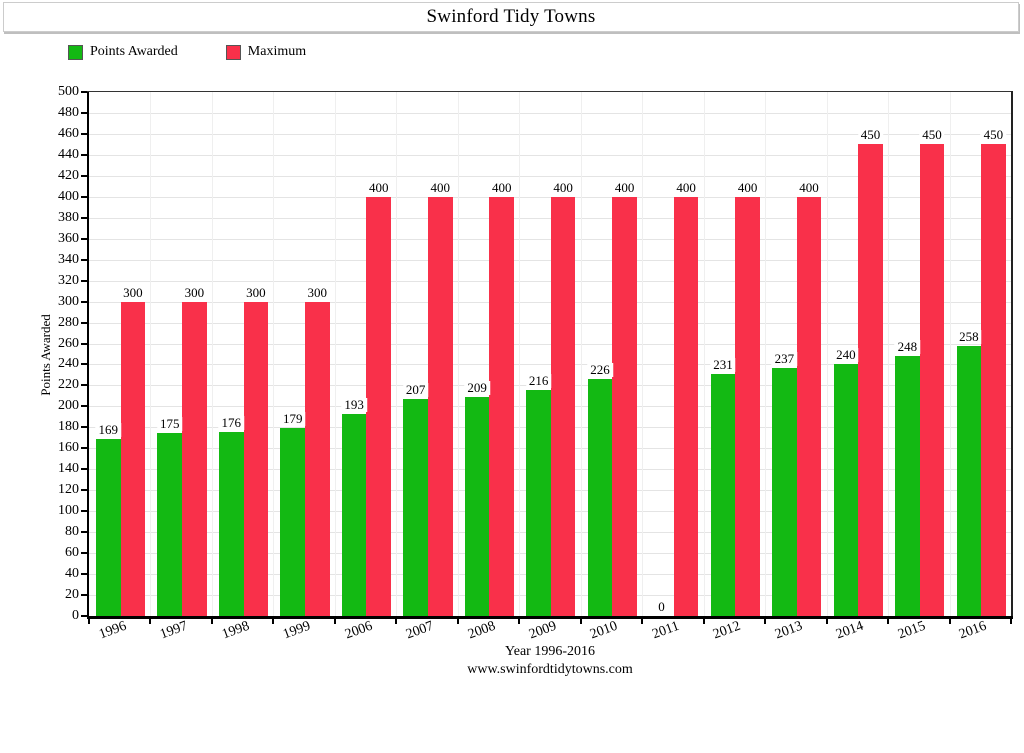  What do you see at coordinates (420, 630) in the screenshot?
I see `x-category-label: 2007` at bounding box center [420, 630].